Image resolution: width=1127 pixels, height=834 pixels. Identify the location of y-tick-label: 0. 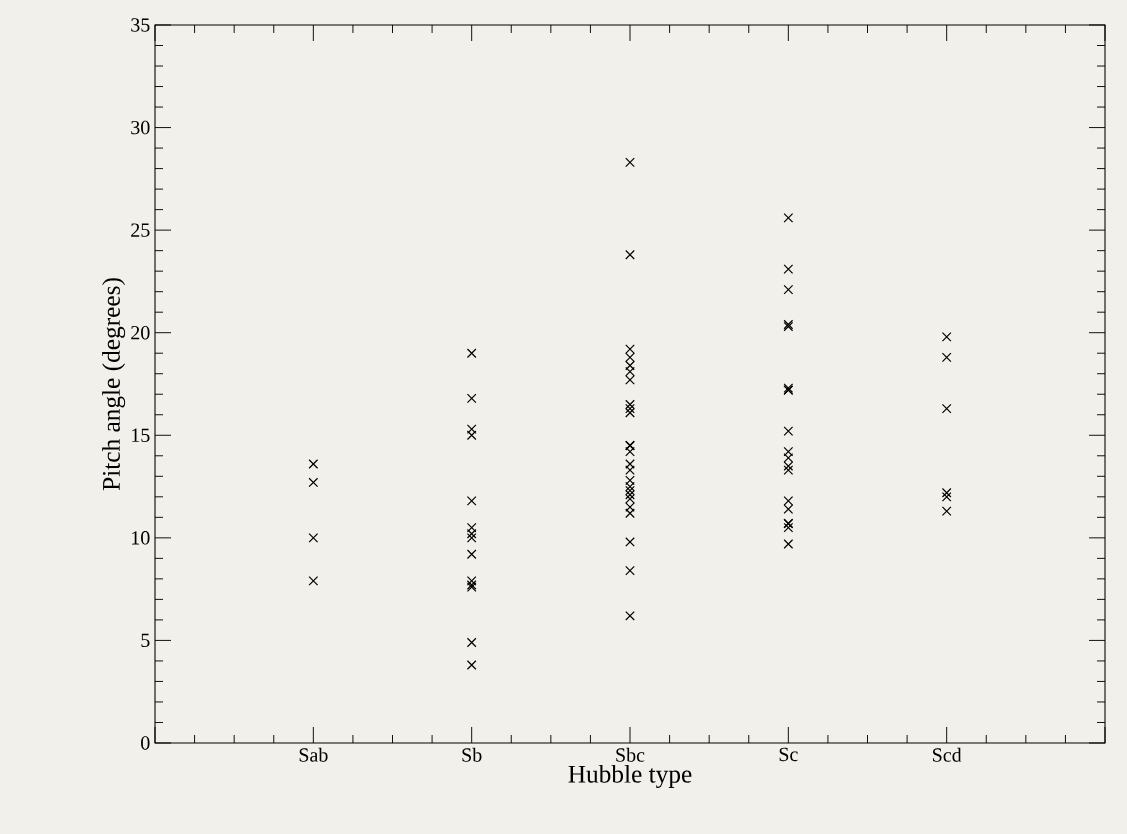
(145, 743).